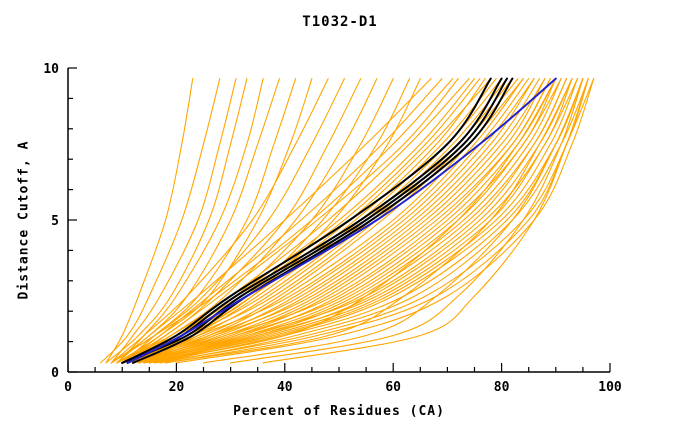  I want to click on x-tick-label: 40, so click(285, 387).